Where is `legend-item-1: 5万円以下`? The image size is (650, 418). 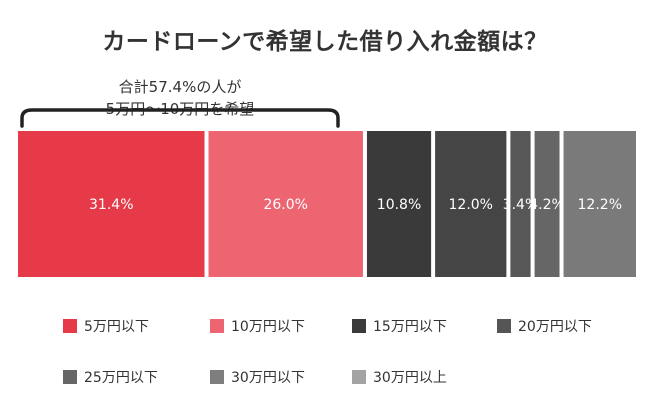 legend-item-1: 5万円以下 is located at coordinates (106, 326).